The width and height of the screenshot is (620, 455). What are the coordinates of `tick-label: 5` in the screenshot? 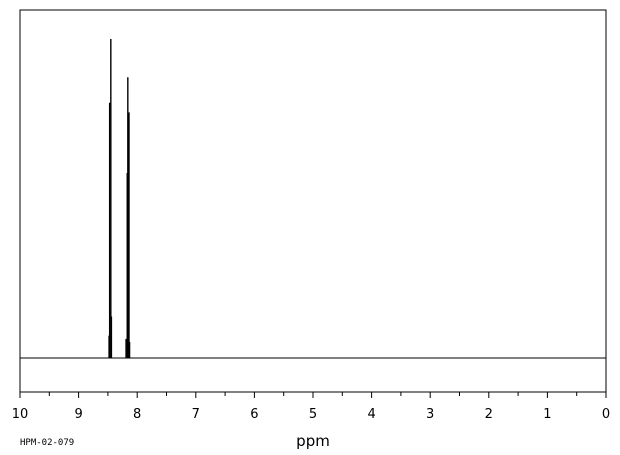 It's located at (313, 414).